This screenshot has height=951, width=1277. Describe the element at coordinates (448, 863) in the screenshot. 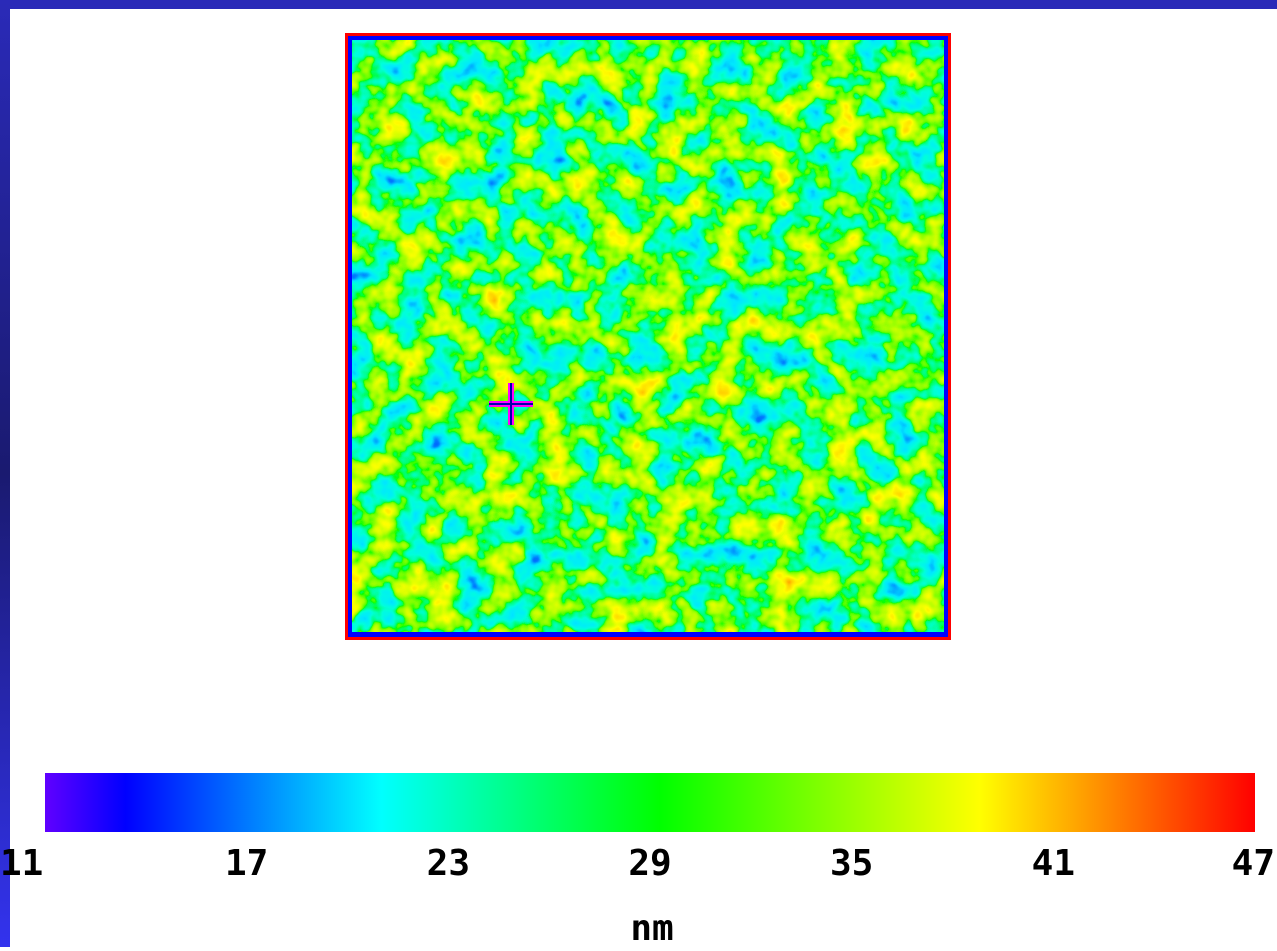

I see `x-tick-label: 23` at that location.